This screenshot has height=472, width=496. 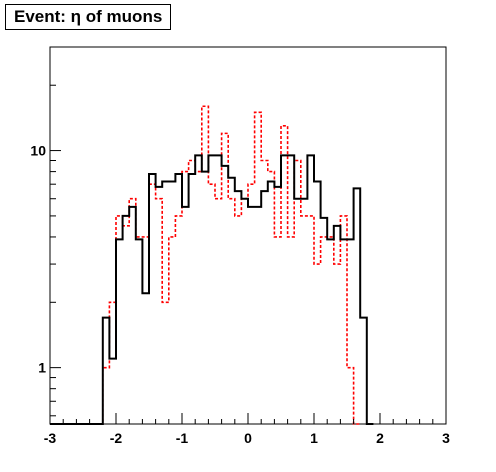 I want to click on x-tick-label: 3, so click(x=446, y=438).